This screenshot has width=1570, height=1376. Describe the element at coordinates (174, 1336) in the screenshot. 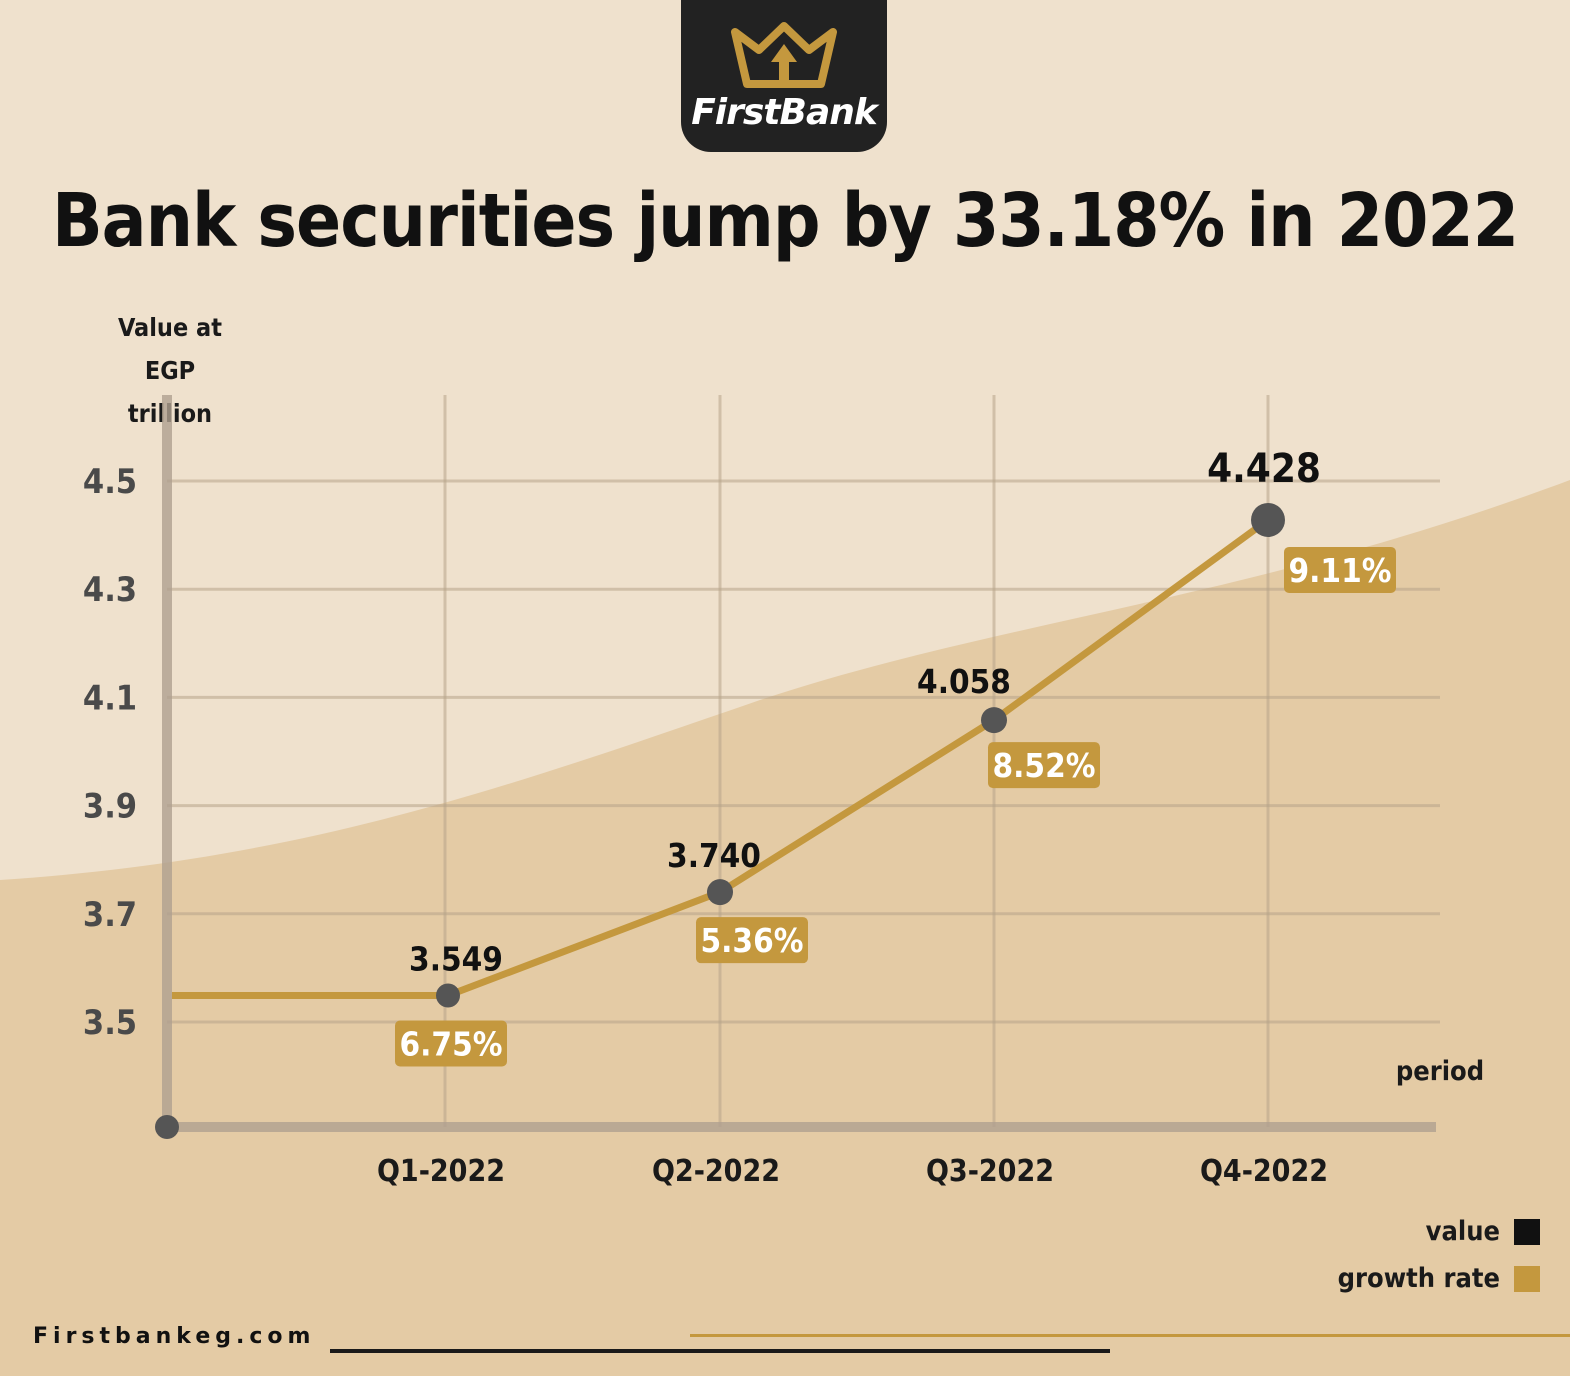

I see `website-link: Firstbankeg.com` at that location.